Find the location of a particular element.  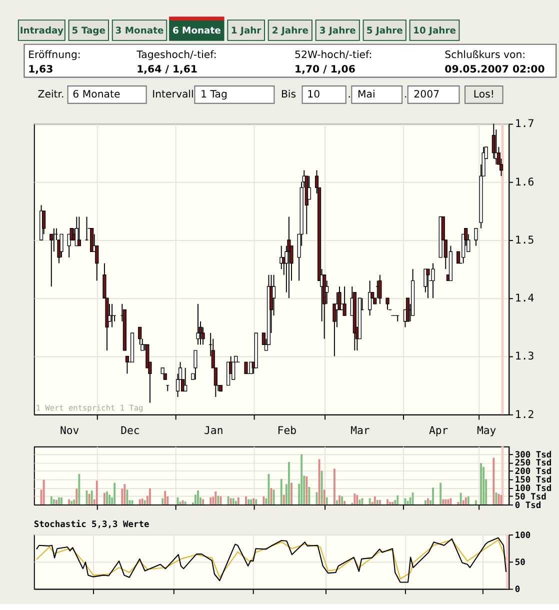

x-tick-label: Mar is located at coordinates (360, 431).